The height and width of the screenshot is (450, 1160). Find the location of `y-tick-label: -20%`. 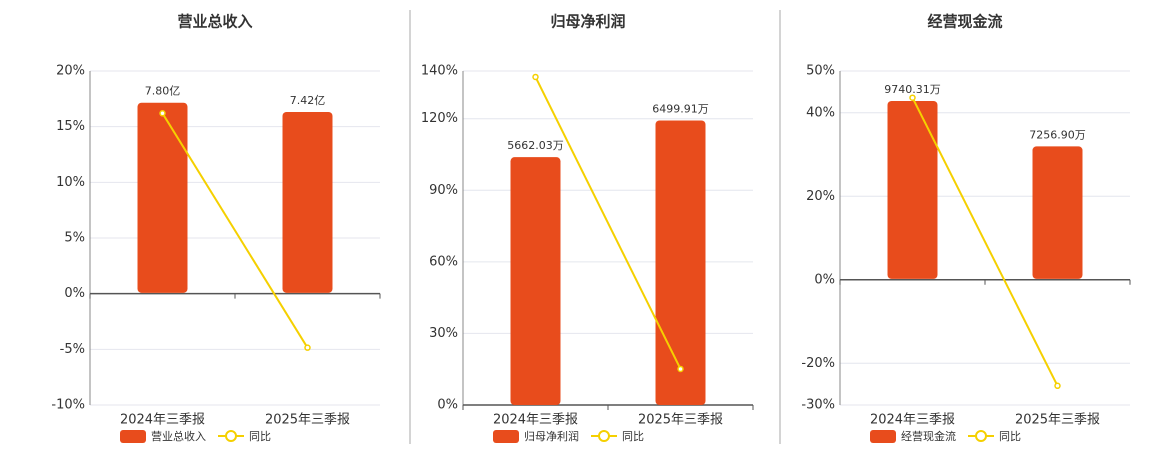

y-tick-label: -20% is located at coordinates (818, 363).